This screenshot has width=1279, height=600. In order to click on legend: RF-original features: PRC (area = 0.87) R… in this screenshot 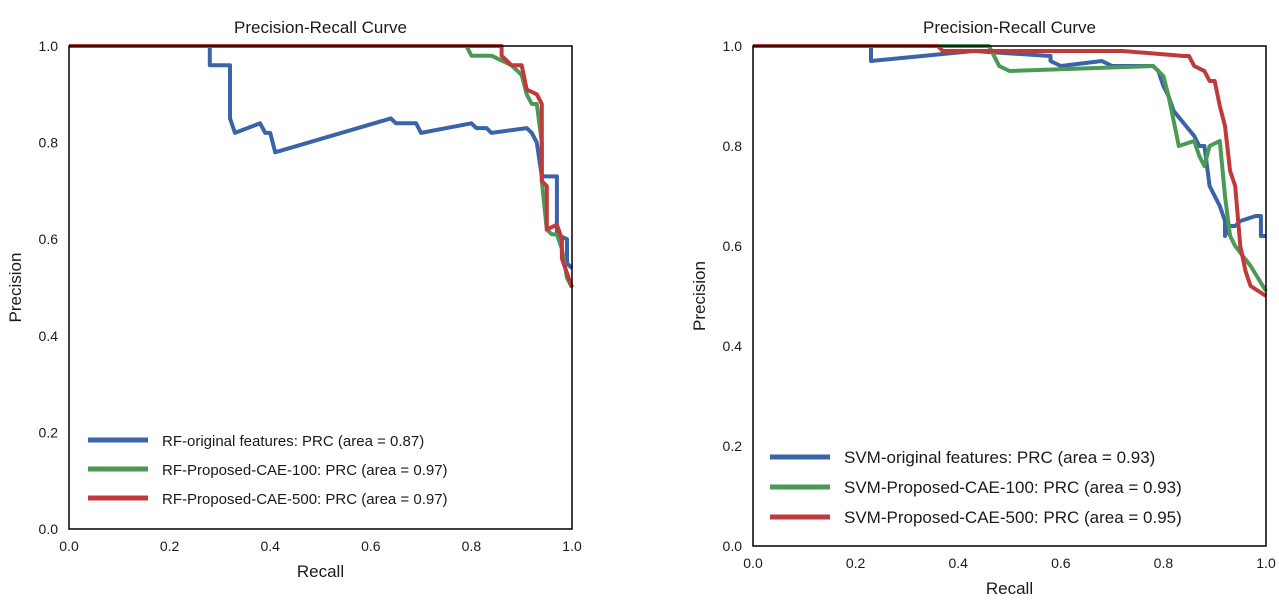, I will do `click(268, 470)`.